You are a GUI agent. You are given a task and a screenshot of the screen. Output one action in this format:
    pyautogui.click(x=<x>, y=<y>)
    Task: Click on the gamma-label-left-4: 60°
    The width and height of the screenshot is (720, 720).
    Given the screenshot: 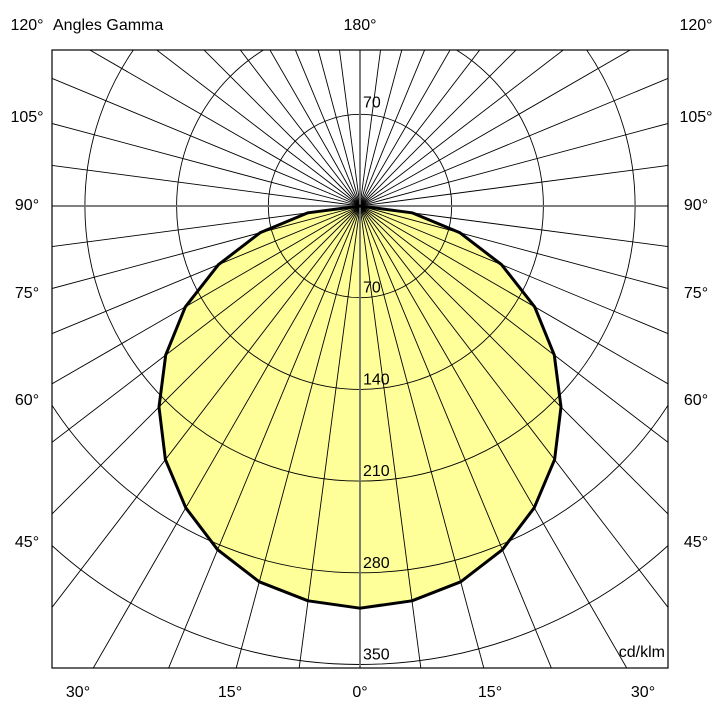 What is the action you would take?
    pyautogui.click(x=27, y=400)
    